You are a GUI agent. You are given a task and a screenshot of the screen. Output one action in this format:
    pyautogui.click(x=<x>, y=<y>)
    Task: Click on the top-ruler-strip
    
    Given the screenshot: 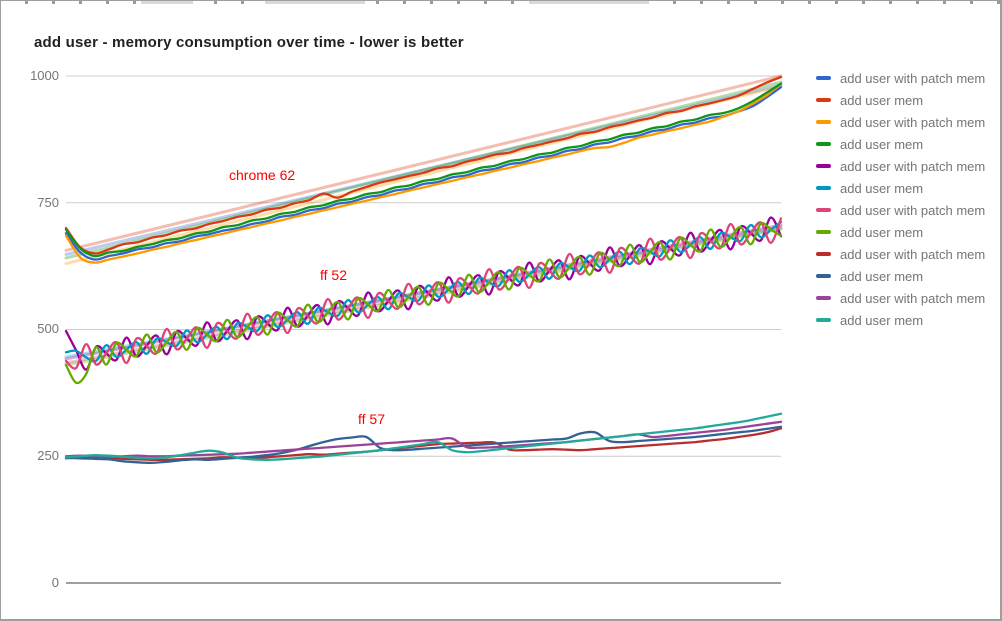 What is the action you would take?
    pyautogui.click(x=500, y=2)
    